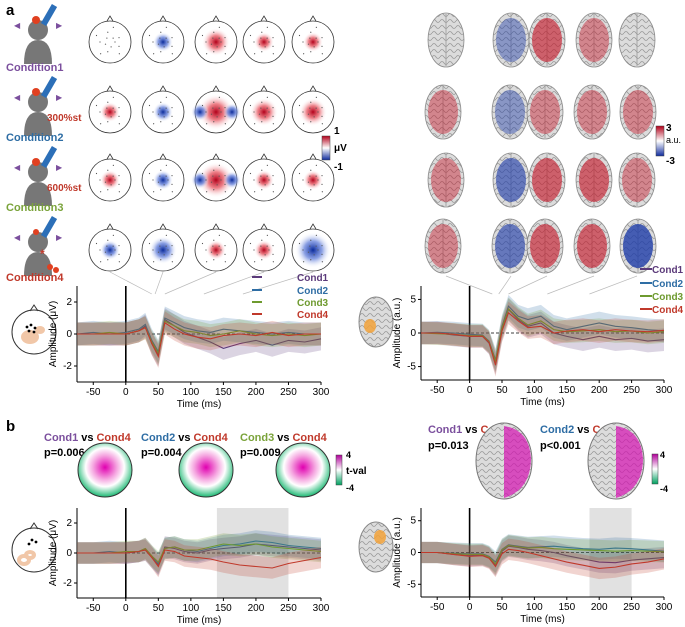 The image size is (685, 627). What do you see at coordinates (376, 547) in the screenshot?
I see `source-roi-brain-b` at bounding box center [376, 547].